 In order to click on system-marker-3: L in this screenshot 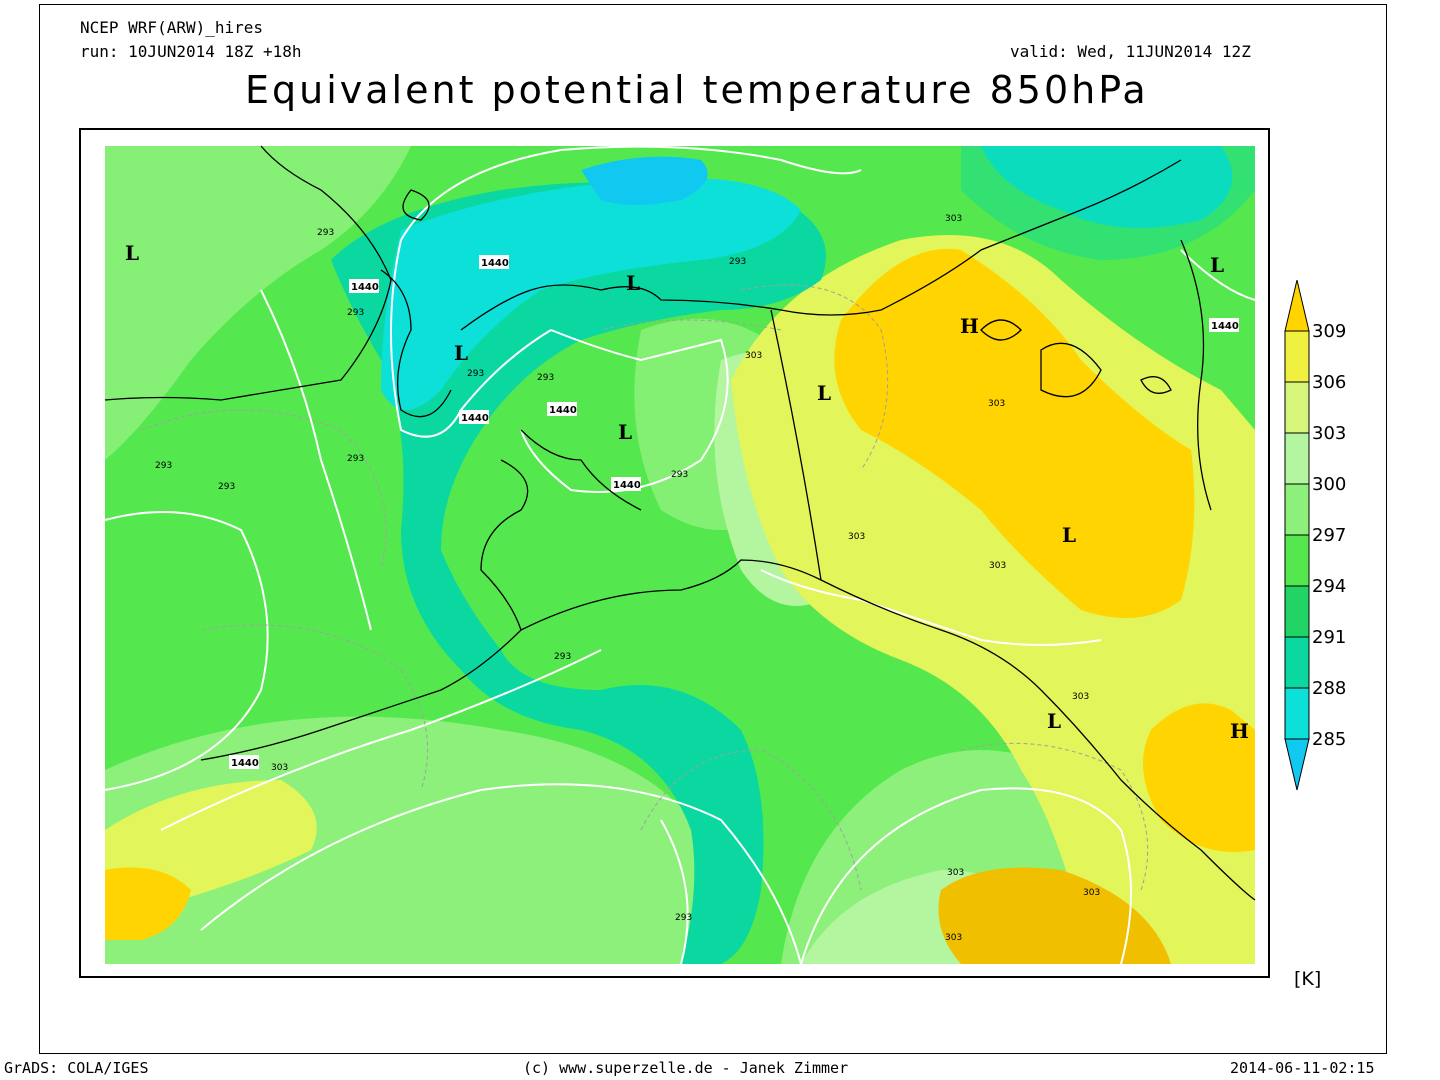, I will do `click(625, 432)`.